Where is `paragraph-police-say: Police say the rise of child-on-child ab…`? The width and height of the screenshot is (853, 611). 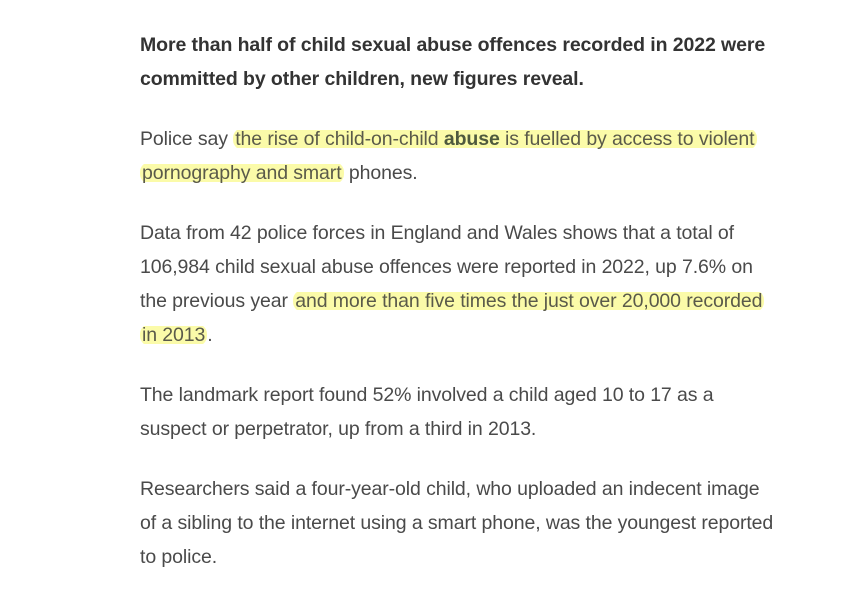
paragraph-police-say: Police say the rise of child-on-child ab… is located at coordinates (460, 156).